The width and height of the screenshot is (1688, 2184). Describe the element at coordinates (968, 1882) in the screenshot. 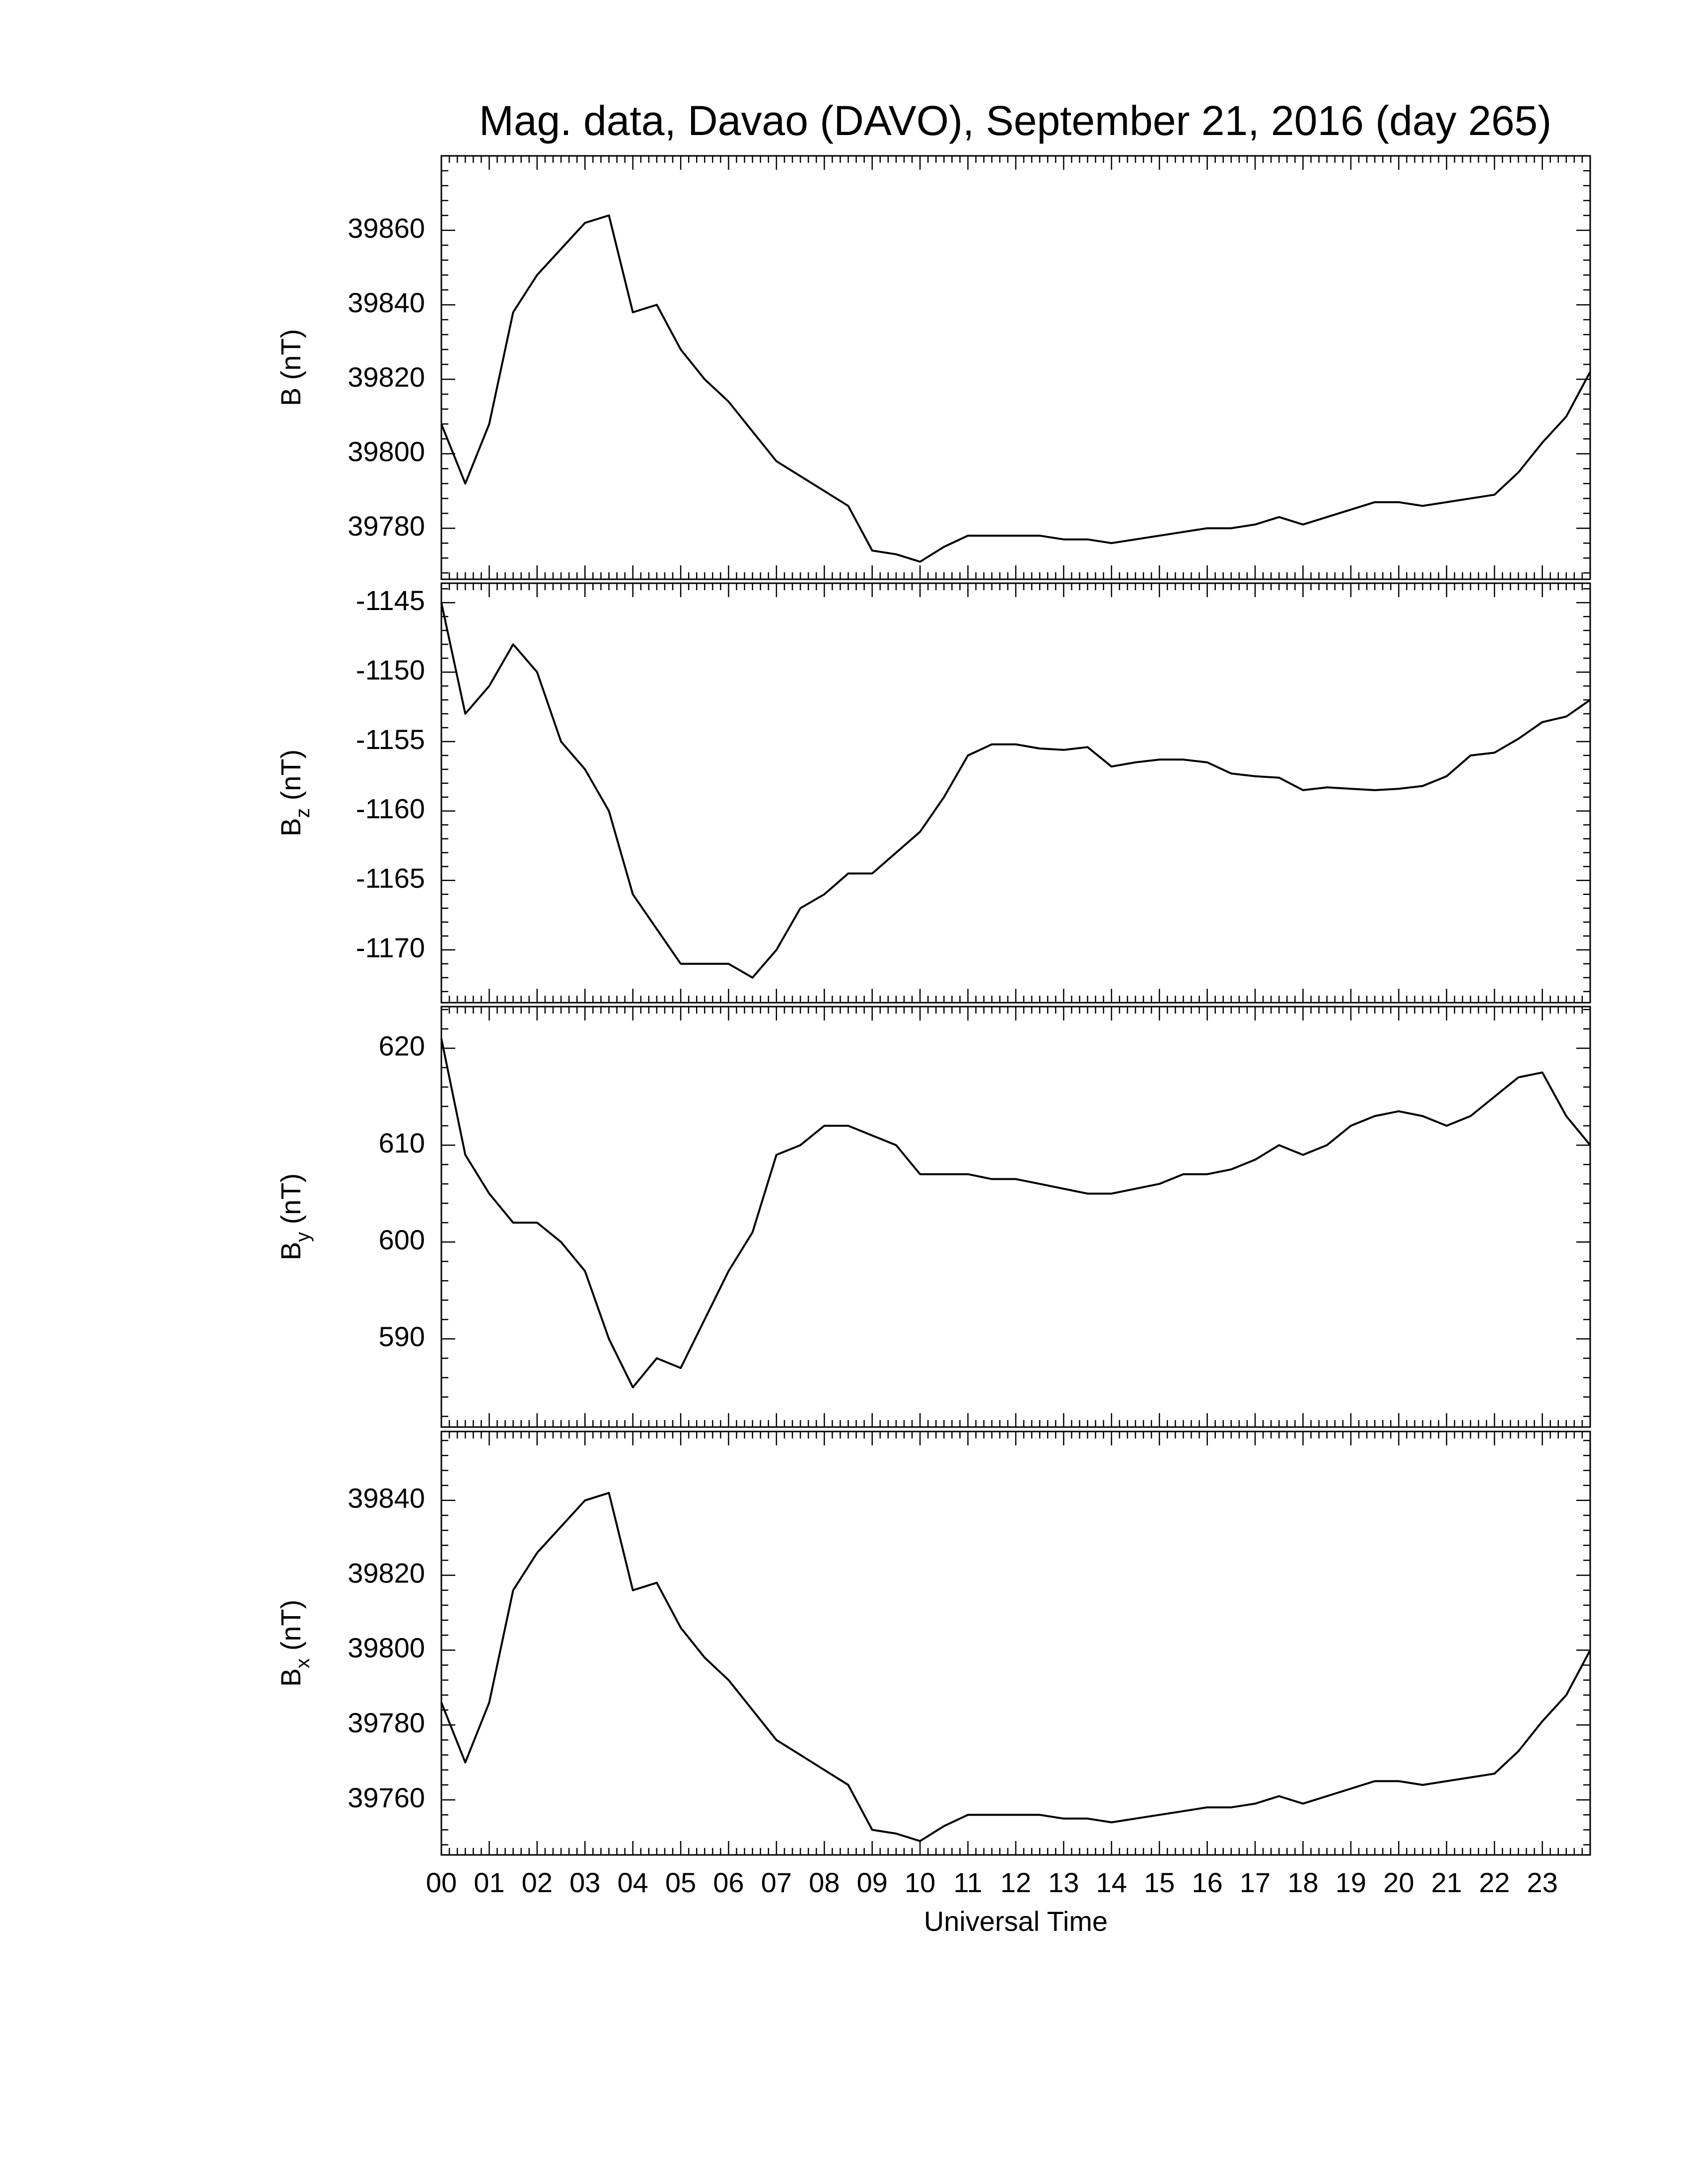

I see `x-tick-label: 11` at that location.